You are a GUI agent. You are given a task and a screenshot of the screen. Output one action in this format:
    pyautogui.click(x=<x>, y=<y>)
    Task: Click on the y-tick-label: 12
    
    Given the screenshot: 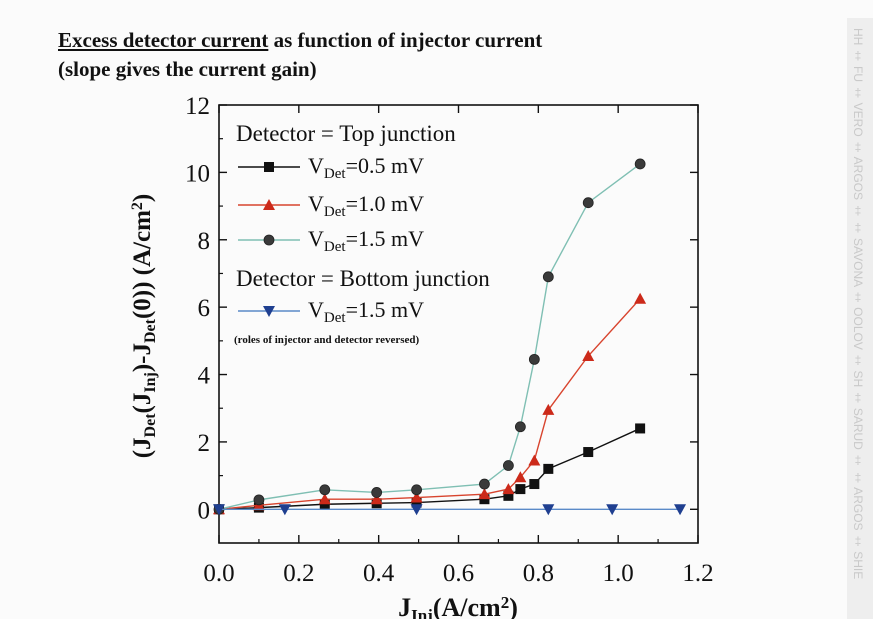 What is the action you would take?
    pyautogui.click(x=197, y=106)
    